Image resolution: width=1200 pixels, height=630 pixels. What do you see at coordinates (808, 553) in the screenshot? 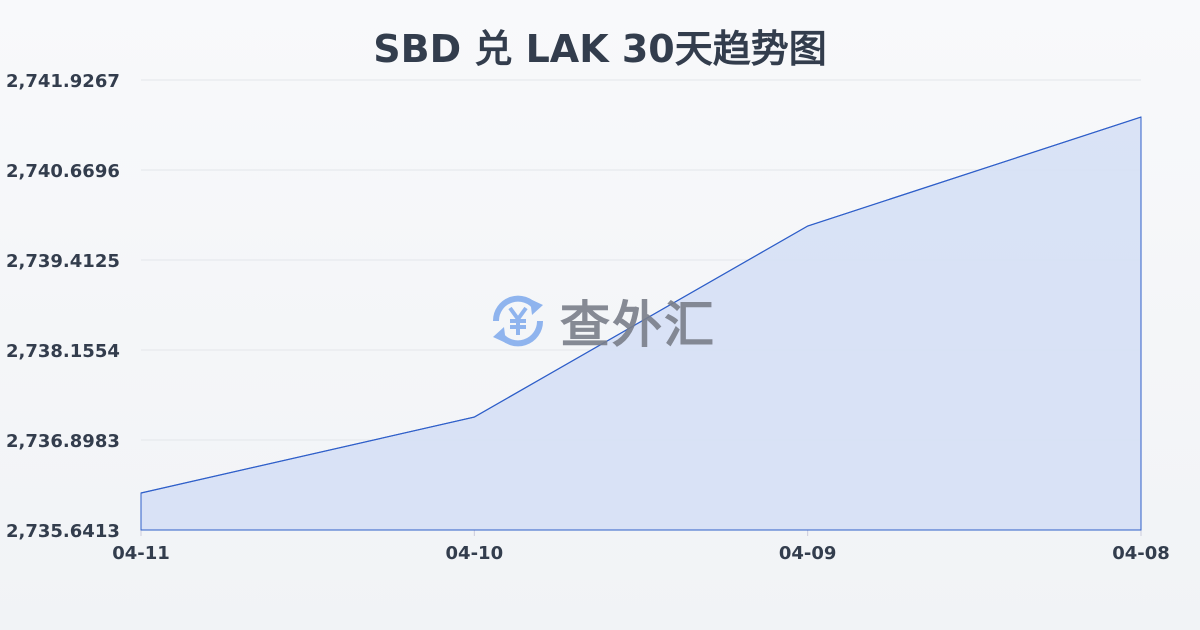
I see `x-tick-label: 04-09` at bounding box center [808, 553].